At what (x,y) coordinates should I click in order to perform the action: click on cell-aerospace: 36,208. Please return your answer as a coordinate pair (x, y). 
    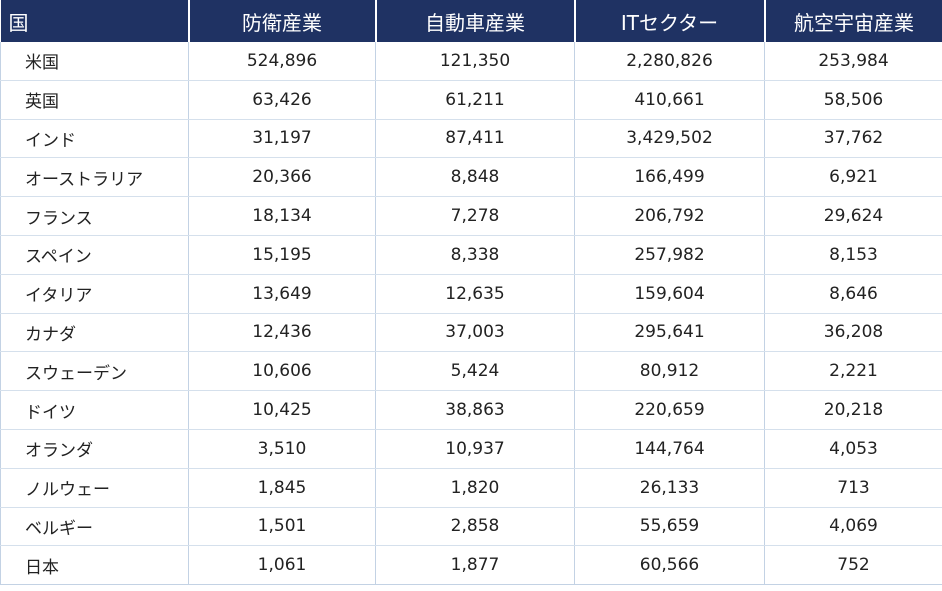
    Looking at the image, I should click on (853, 333).